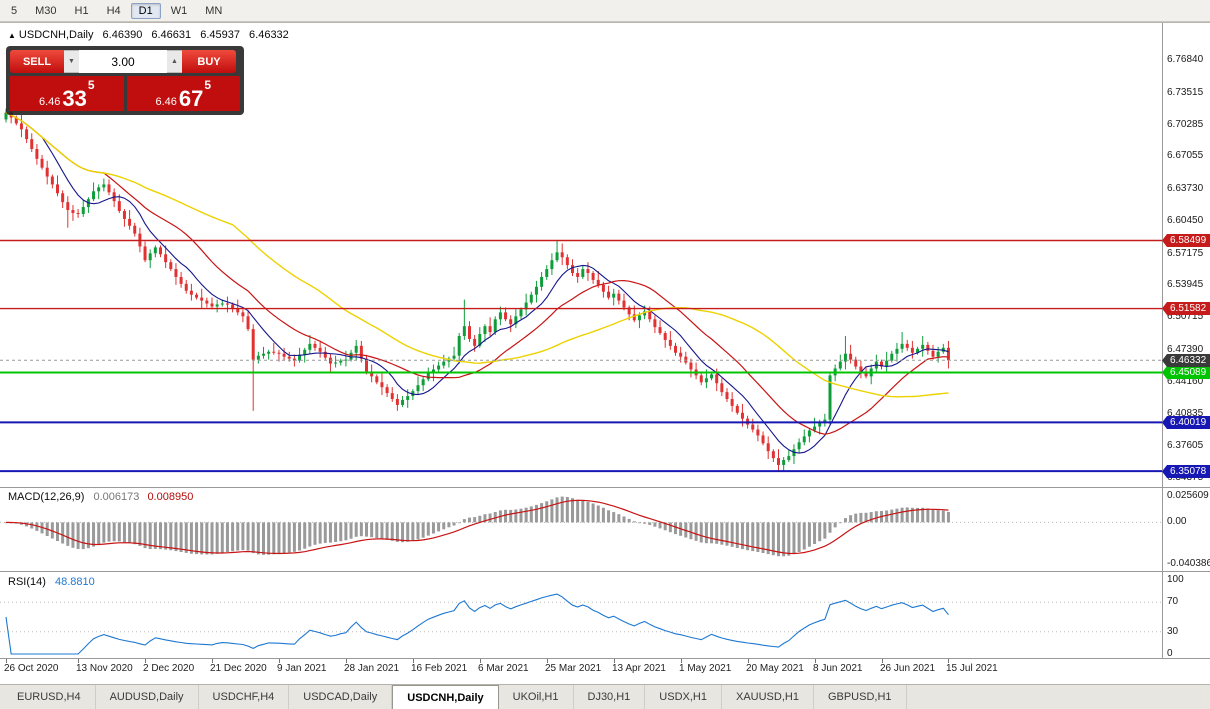 Image resolution: width=1210 pixels, height=709 pixels. What do you see at coordinates (768, 697) in the screenshot?
I see `chart-tab-xauusd-h1: XAUUSD,H1` at bounding box center [768, 697].